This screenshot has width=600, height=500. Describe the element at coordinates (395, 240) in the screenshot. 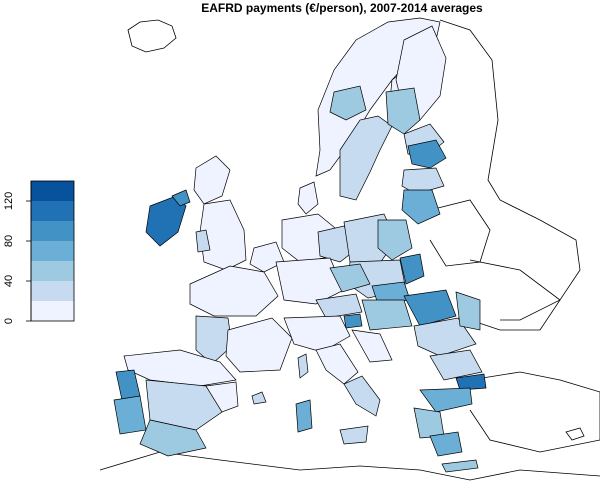

I see `region-poland-central` at that location.